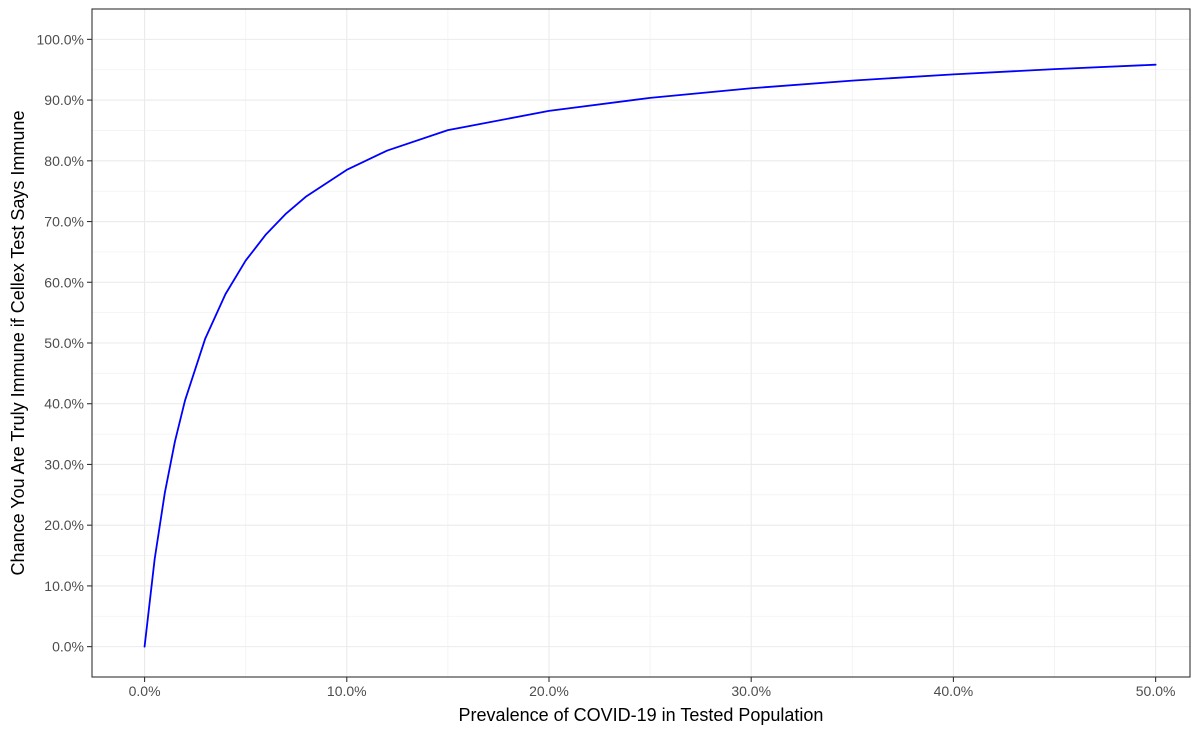  Describe the element at coordinates (64, 161) in the screenshot. I see `y-tick-label: 80.0%` at that location.